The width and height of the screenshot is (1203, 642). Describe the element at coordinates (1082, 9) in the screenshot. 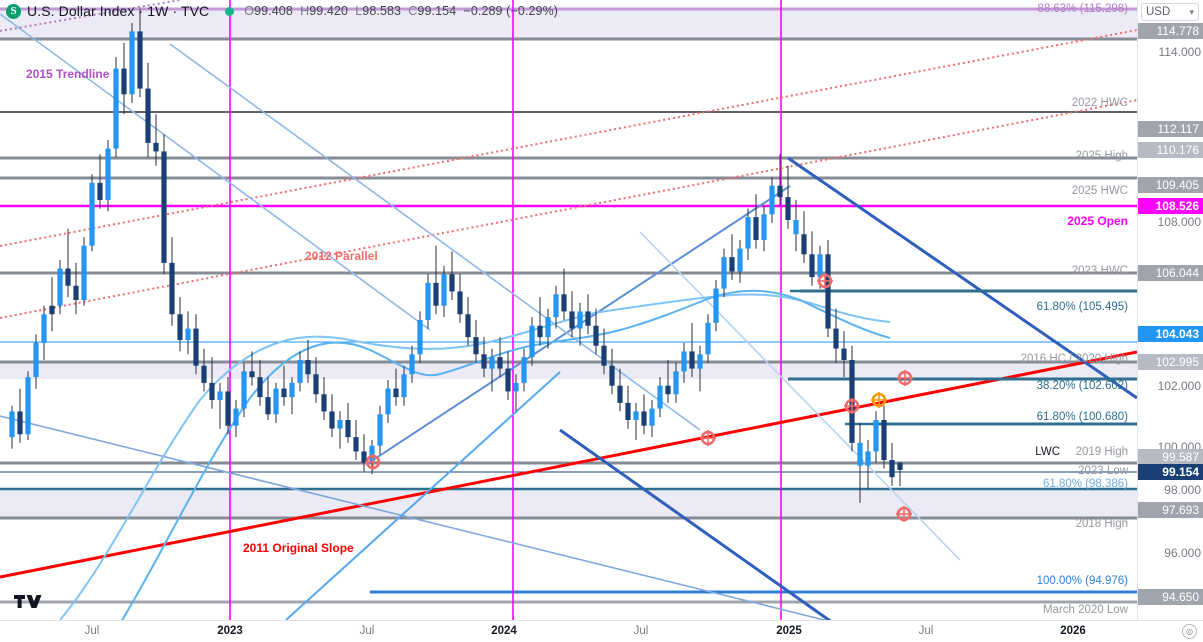

I see `annotation-fib-8863: 88.63% (115.298)` at that location.